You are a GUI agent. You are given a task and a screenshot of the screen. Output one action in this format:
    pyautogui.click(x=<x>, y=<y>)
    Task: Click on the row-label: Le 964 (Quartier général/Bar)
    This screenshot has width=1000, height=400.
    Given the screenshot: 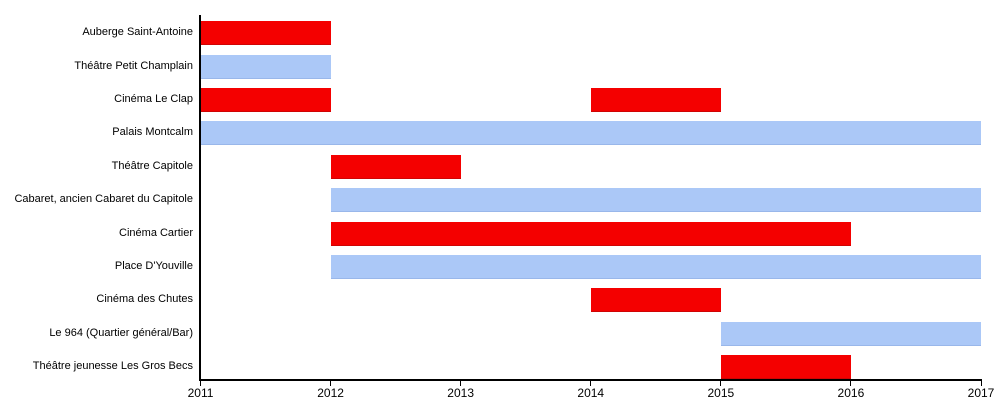 What is the action you would take?
    pyautogui.click(x=121, y=332)
    